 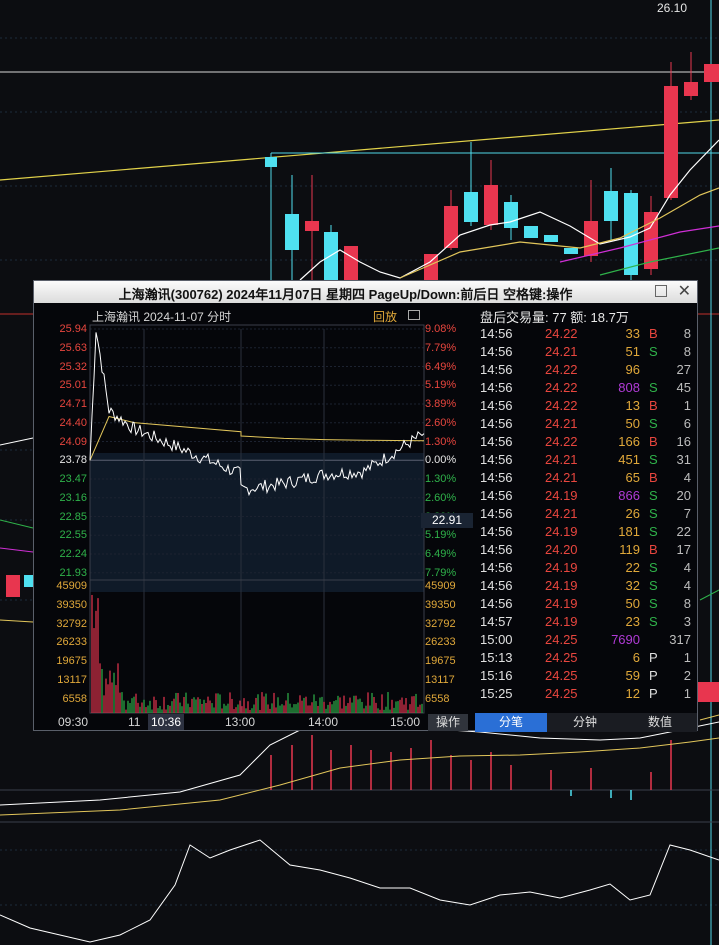 What do you see at coordinates (586, 604) in the screenshot?
I see `trade-row: 14:56 24.19 50 S 8` at bounding box center [586, 604].